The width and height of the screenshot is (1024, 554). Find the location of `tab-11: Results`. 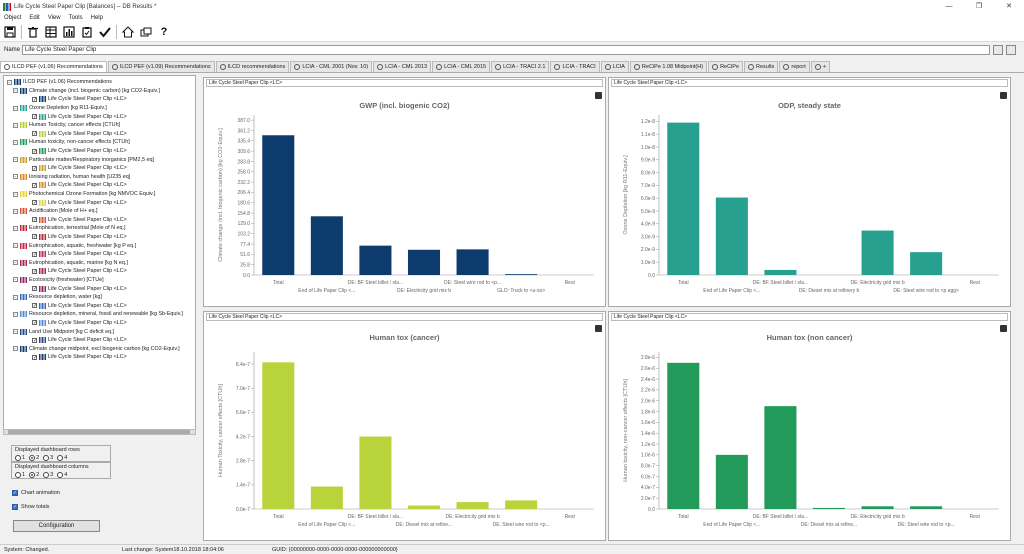

tab-11: Results is located at coordinates (761, 66).